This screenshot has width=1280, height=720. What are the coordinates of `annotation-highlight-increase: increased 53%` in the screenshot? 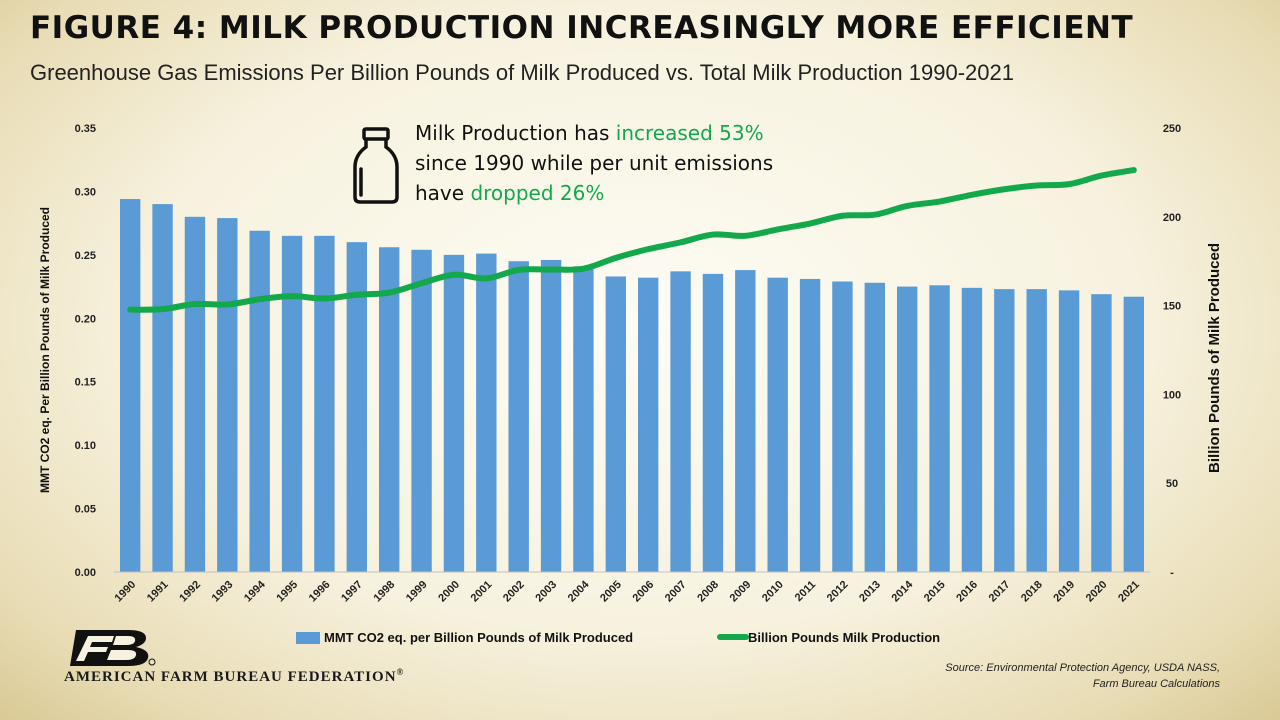 It's located at (689, 133).